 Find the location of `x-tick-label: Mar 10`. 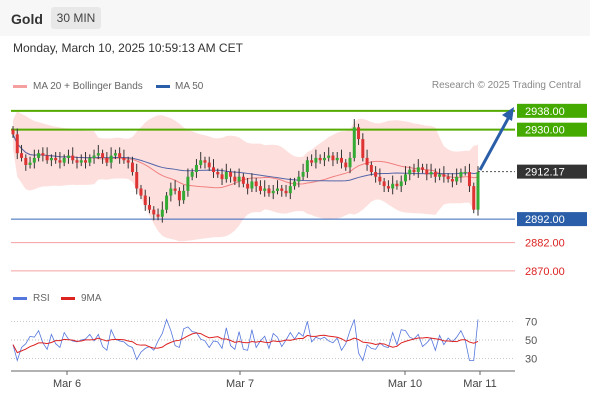

x-tick-label: Mar 10 is located at coordinates (405, 384).